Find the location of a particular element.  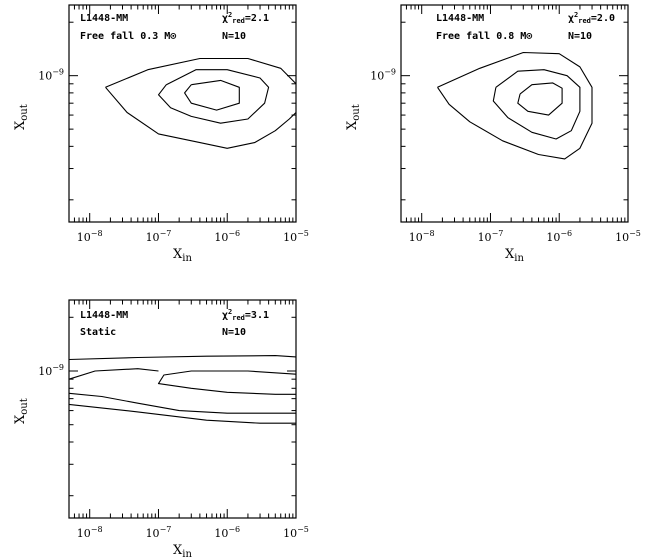

model-label: Free fall 0.8 M⊙ is located at coordinates (484, 36).